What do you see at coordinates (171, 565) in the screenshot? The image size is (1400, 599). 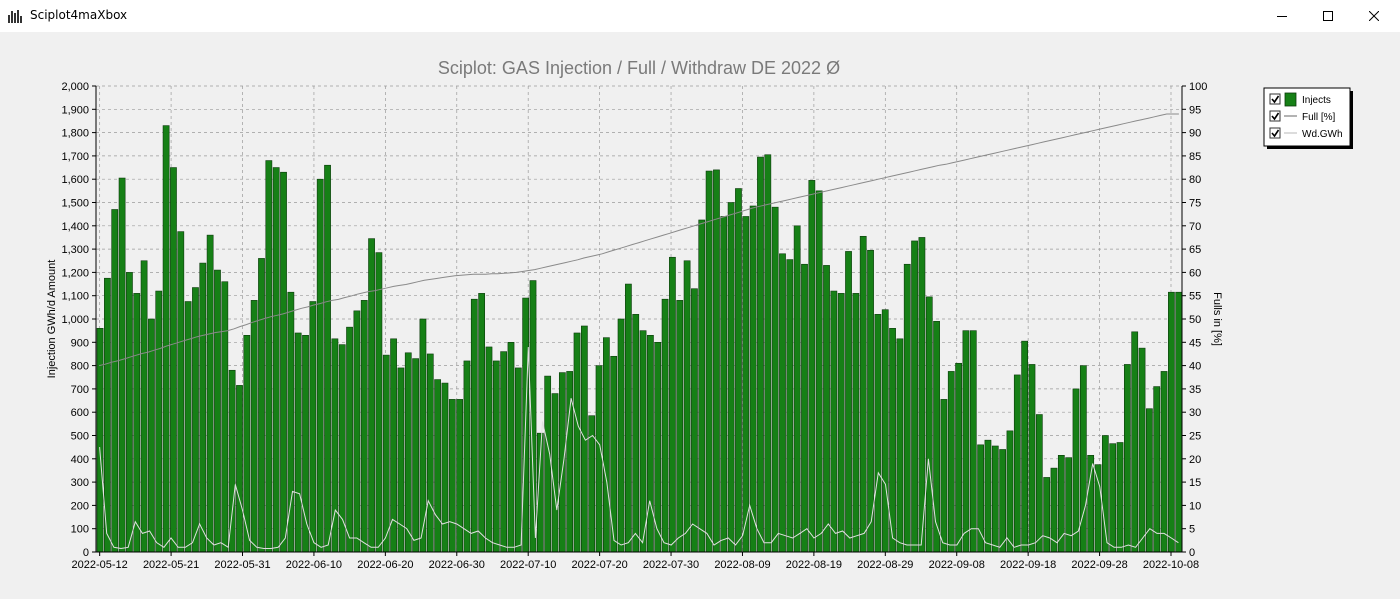 I see `x-tick-label: 2022-05-21` at bounding box center [171, 565].